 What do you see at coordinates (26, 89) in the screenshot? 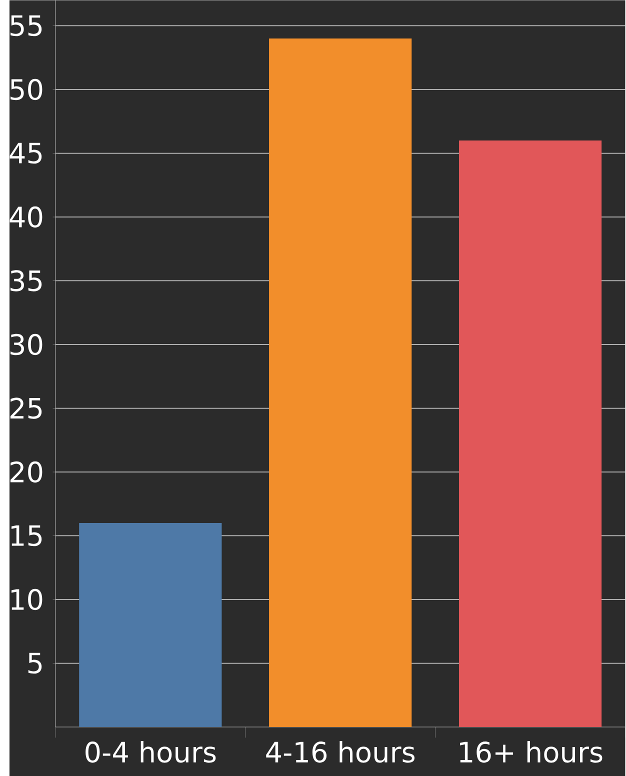
I see `y-tick-label: 50` at bounding box center [26, 89].